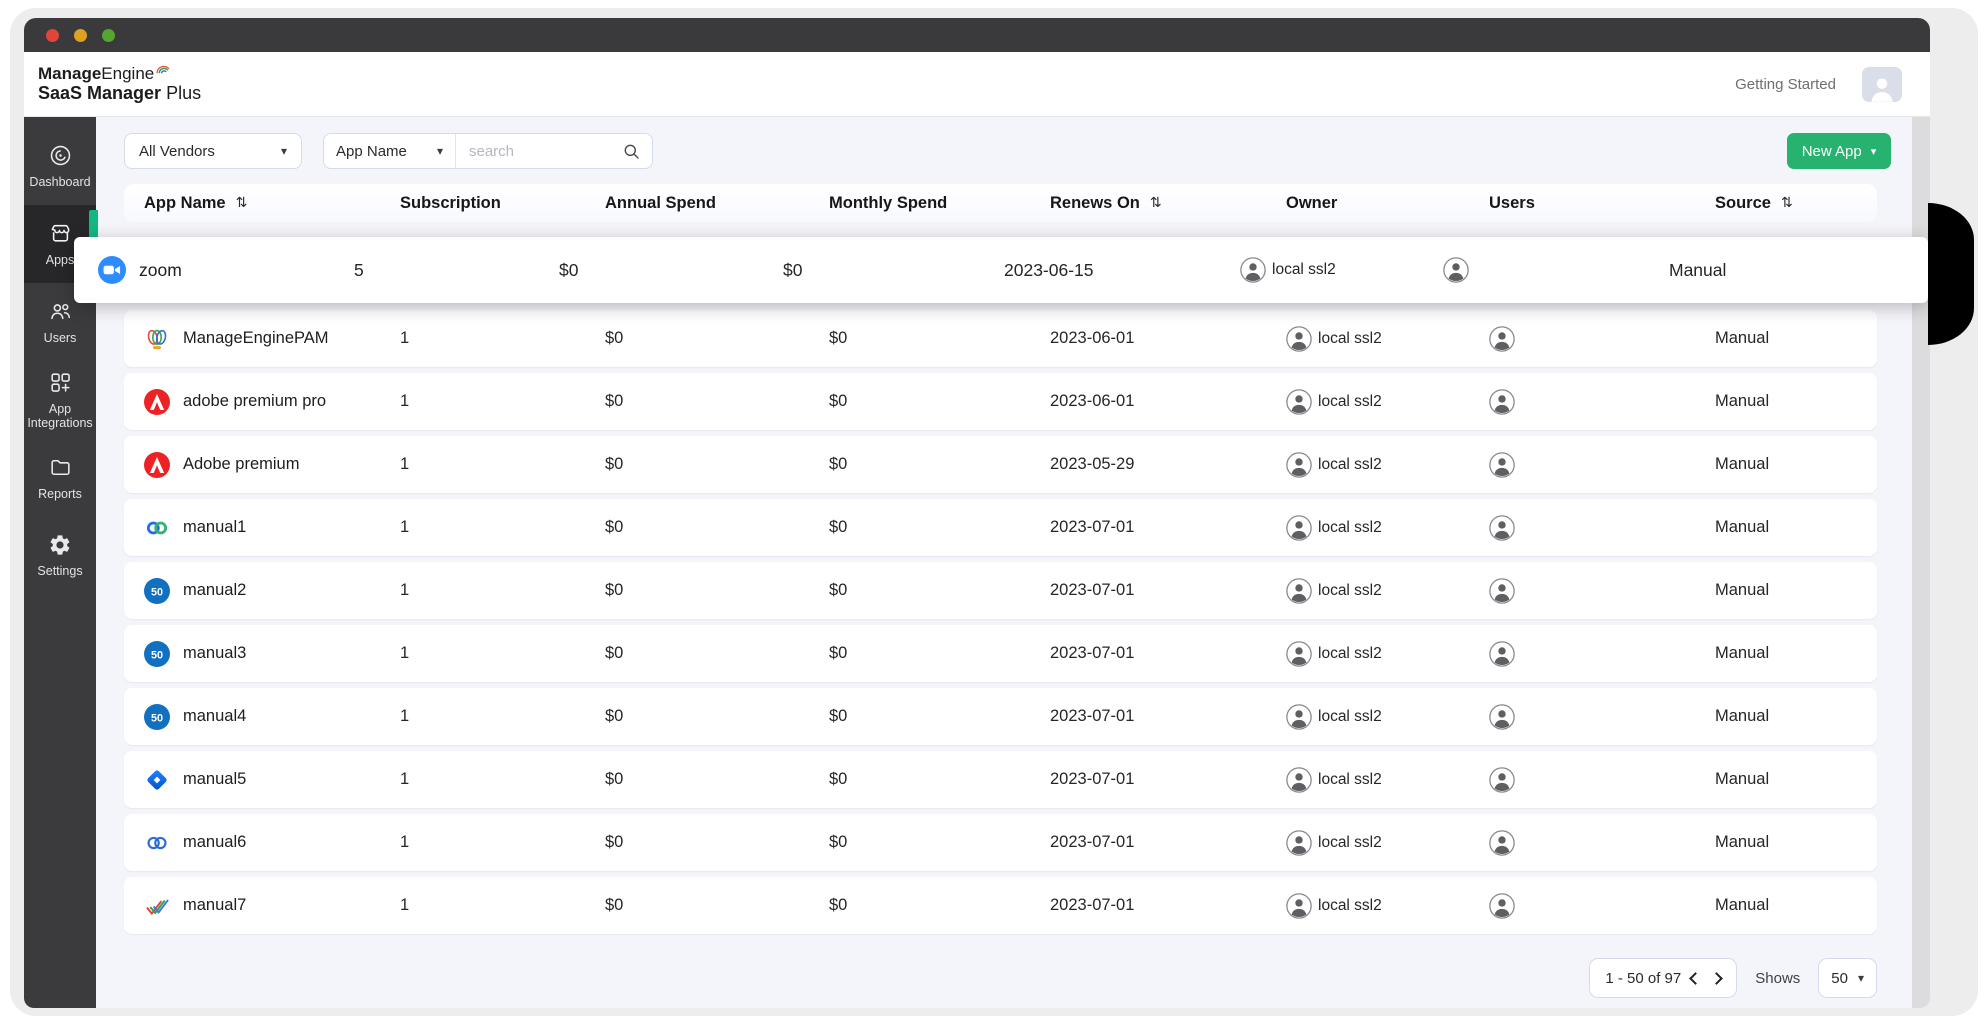 The width and height of the screenshot is (1988, 1025). Describe the element at coordinates (1696, 978) in the screenshot. I see `previous-page-icon` at that location.